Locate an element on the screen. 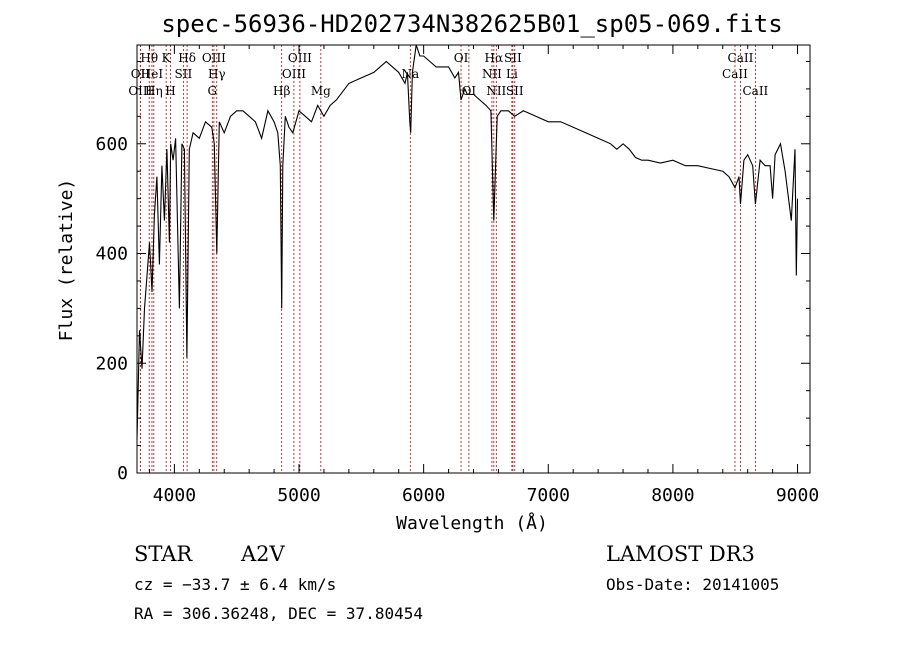  line-label-13: OIII is located at coordinates (294, 74).